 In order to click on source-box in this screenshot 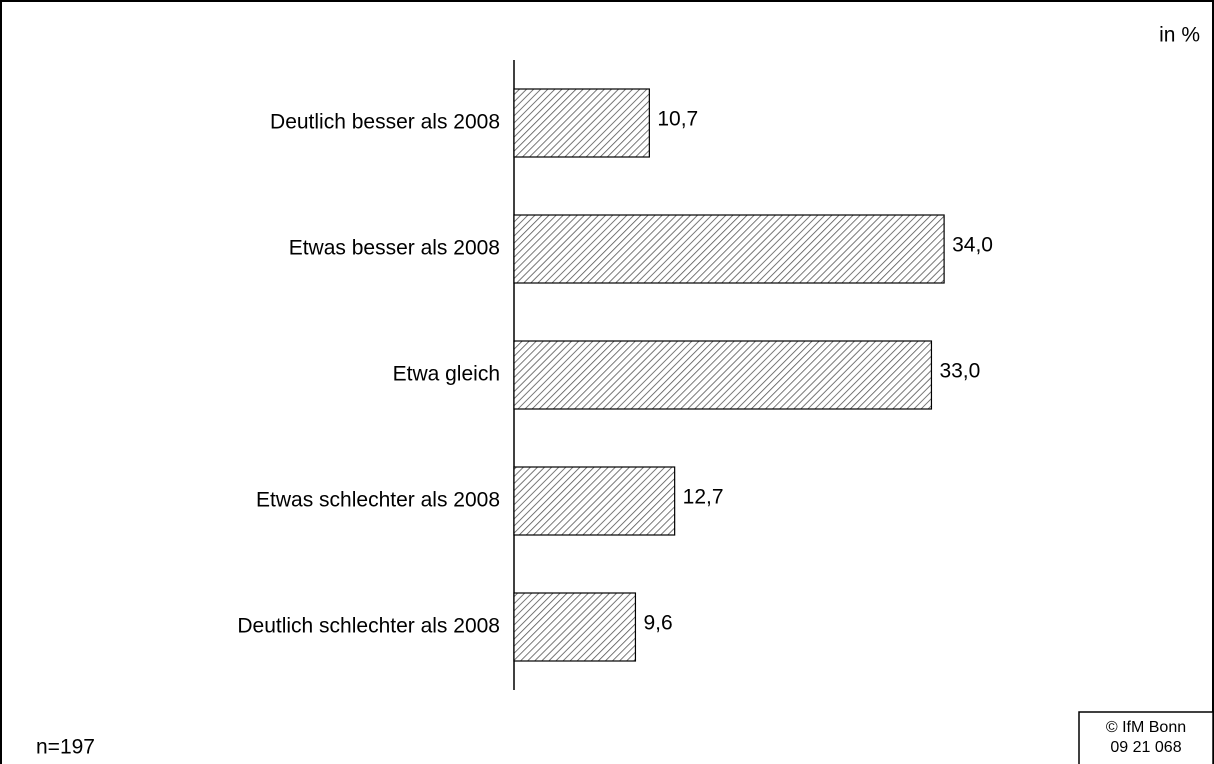, I will do `click(1146, 737)`.